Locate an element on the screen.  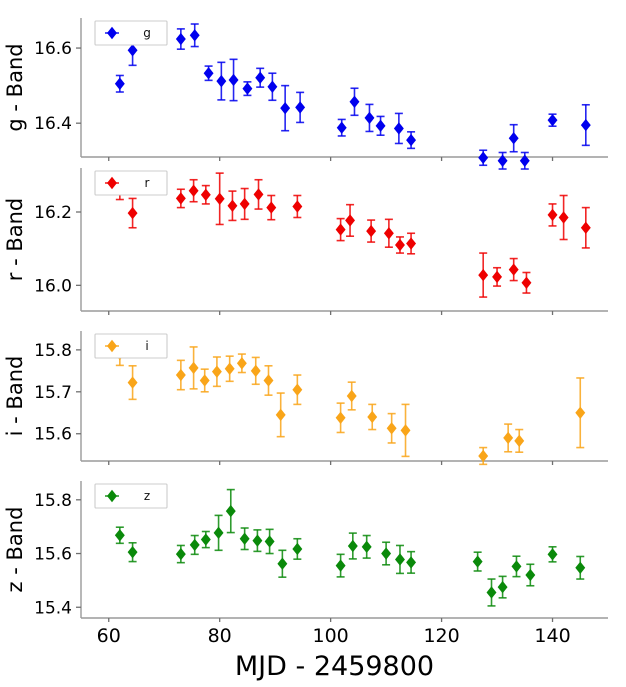
y-tick-label: 15.4 is located at coordinates (53, 608).